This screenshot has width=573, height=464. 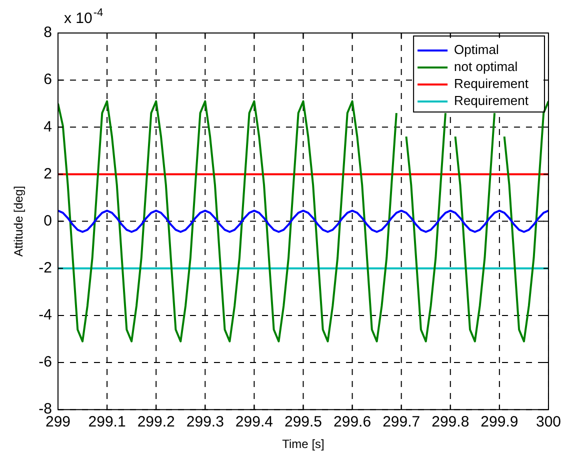 What do you see at coordinates (451, 422) in the screenshot?
I see `x-tick-label: 299.8` at bounding box center [451, 422].